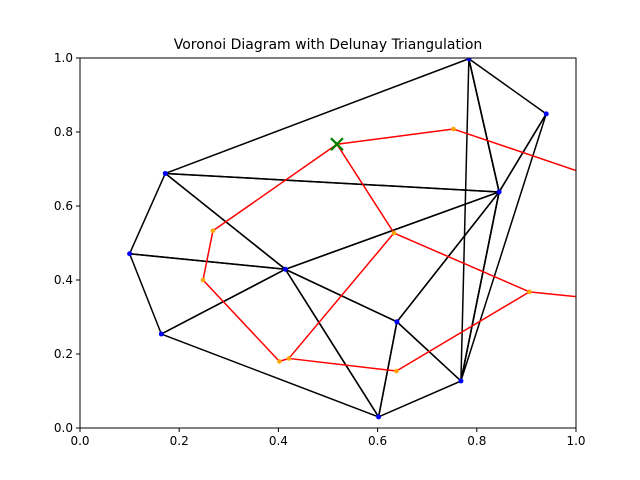  What do you see at coordinates (377, 441) in the screenshot?
I see `x-tick-label-3: 0.6` at bounding box center [377, 441].